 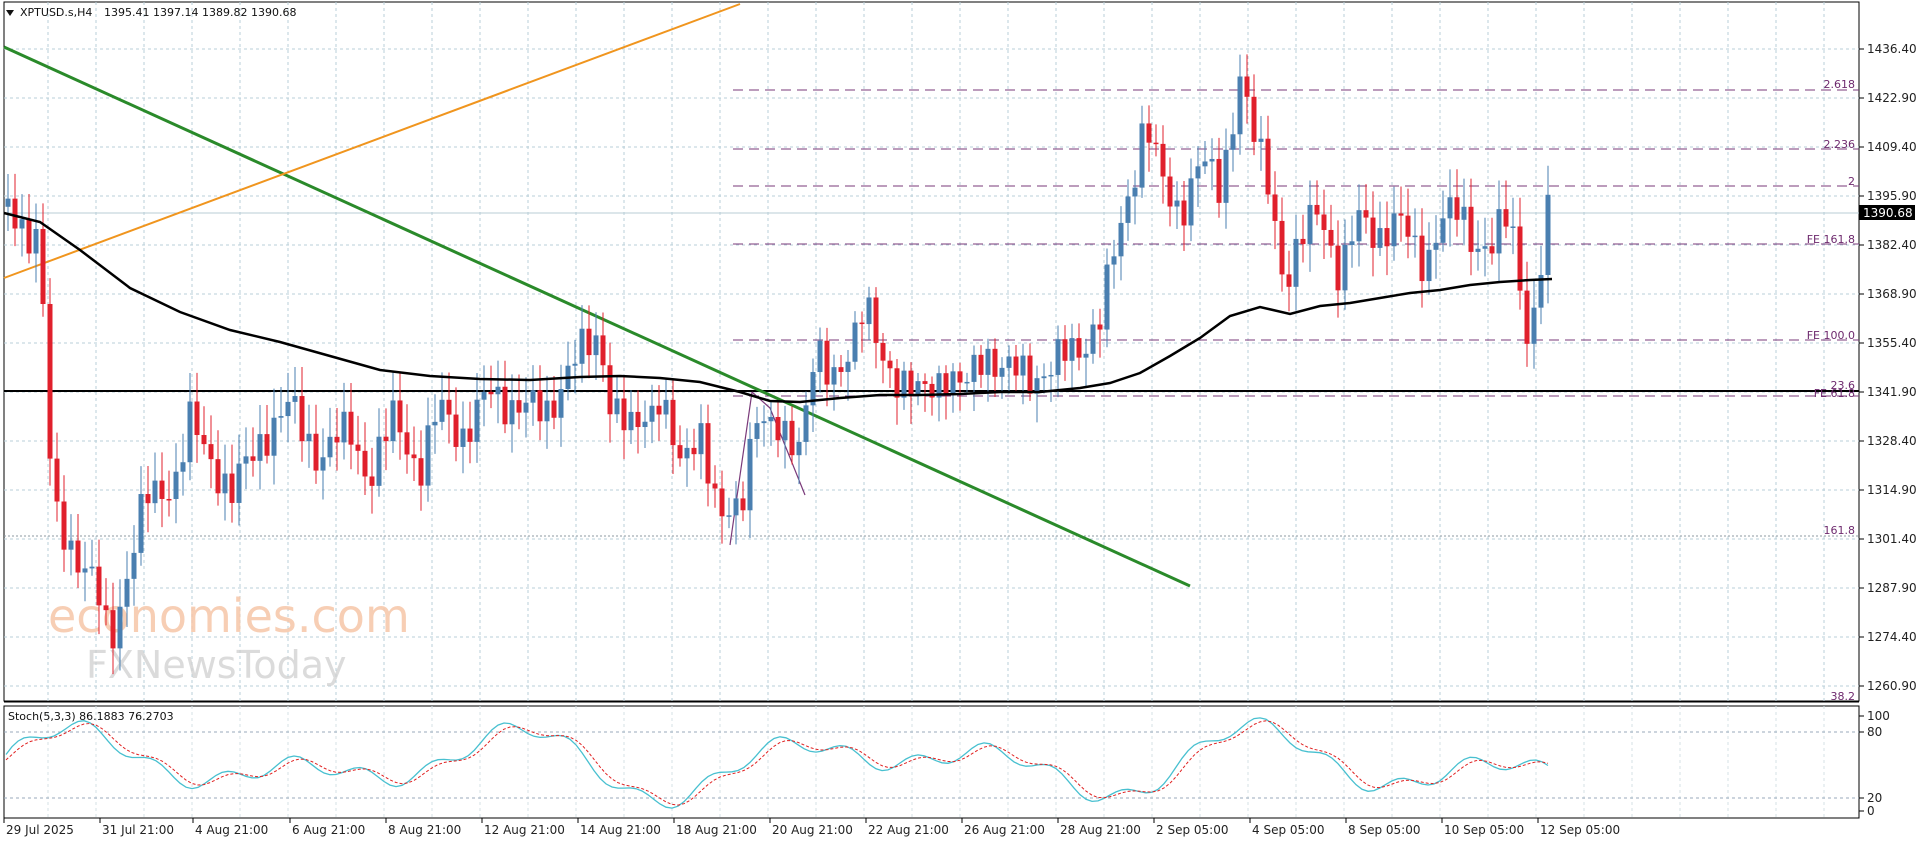 I want to click on time-tick-label: 31 Jul 21:00, so click(x=138, y=830).